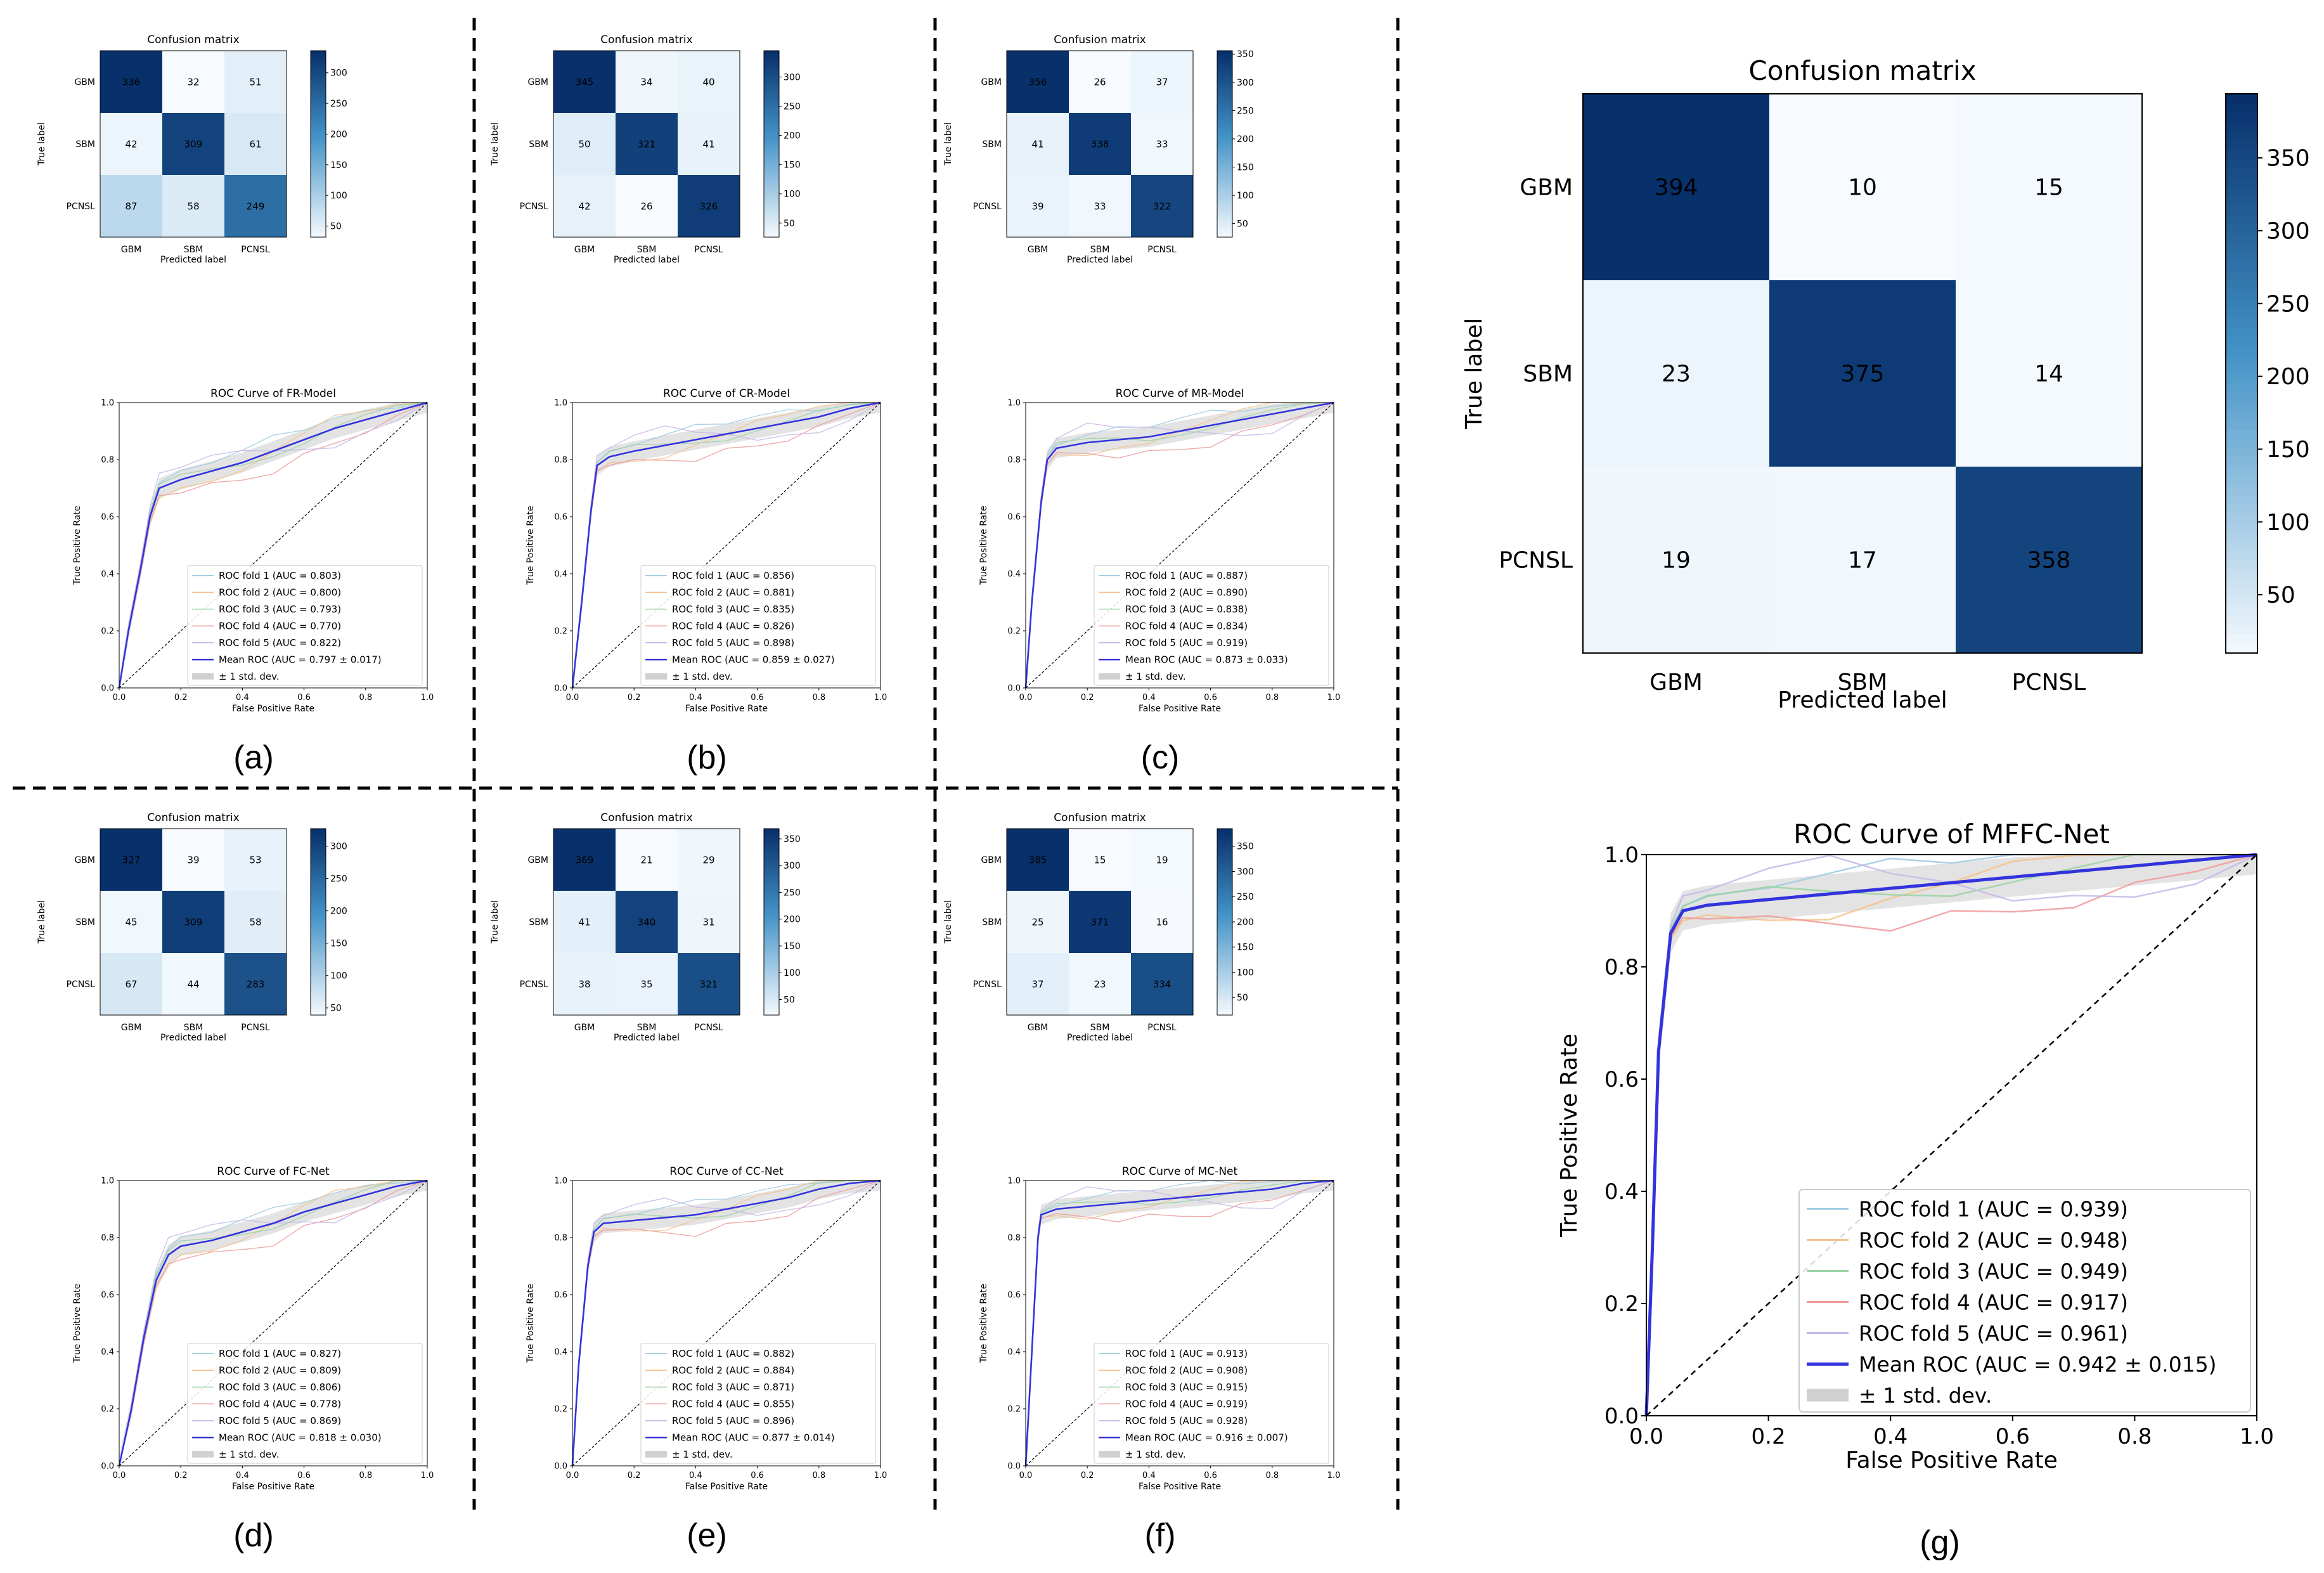  I want to click on x-tick-label: 1.0, so click(1334, 697).